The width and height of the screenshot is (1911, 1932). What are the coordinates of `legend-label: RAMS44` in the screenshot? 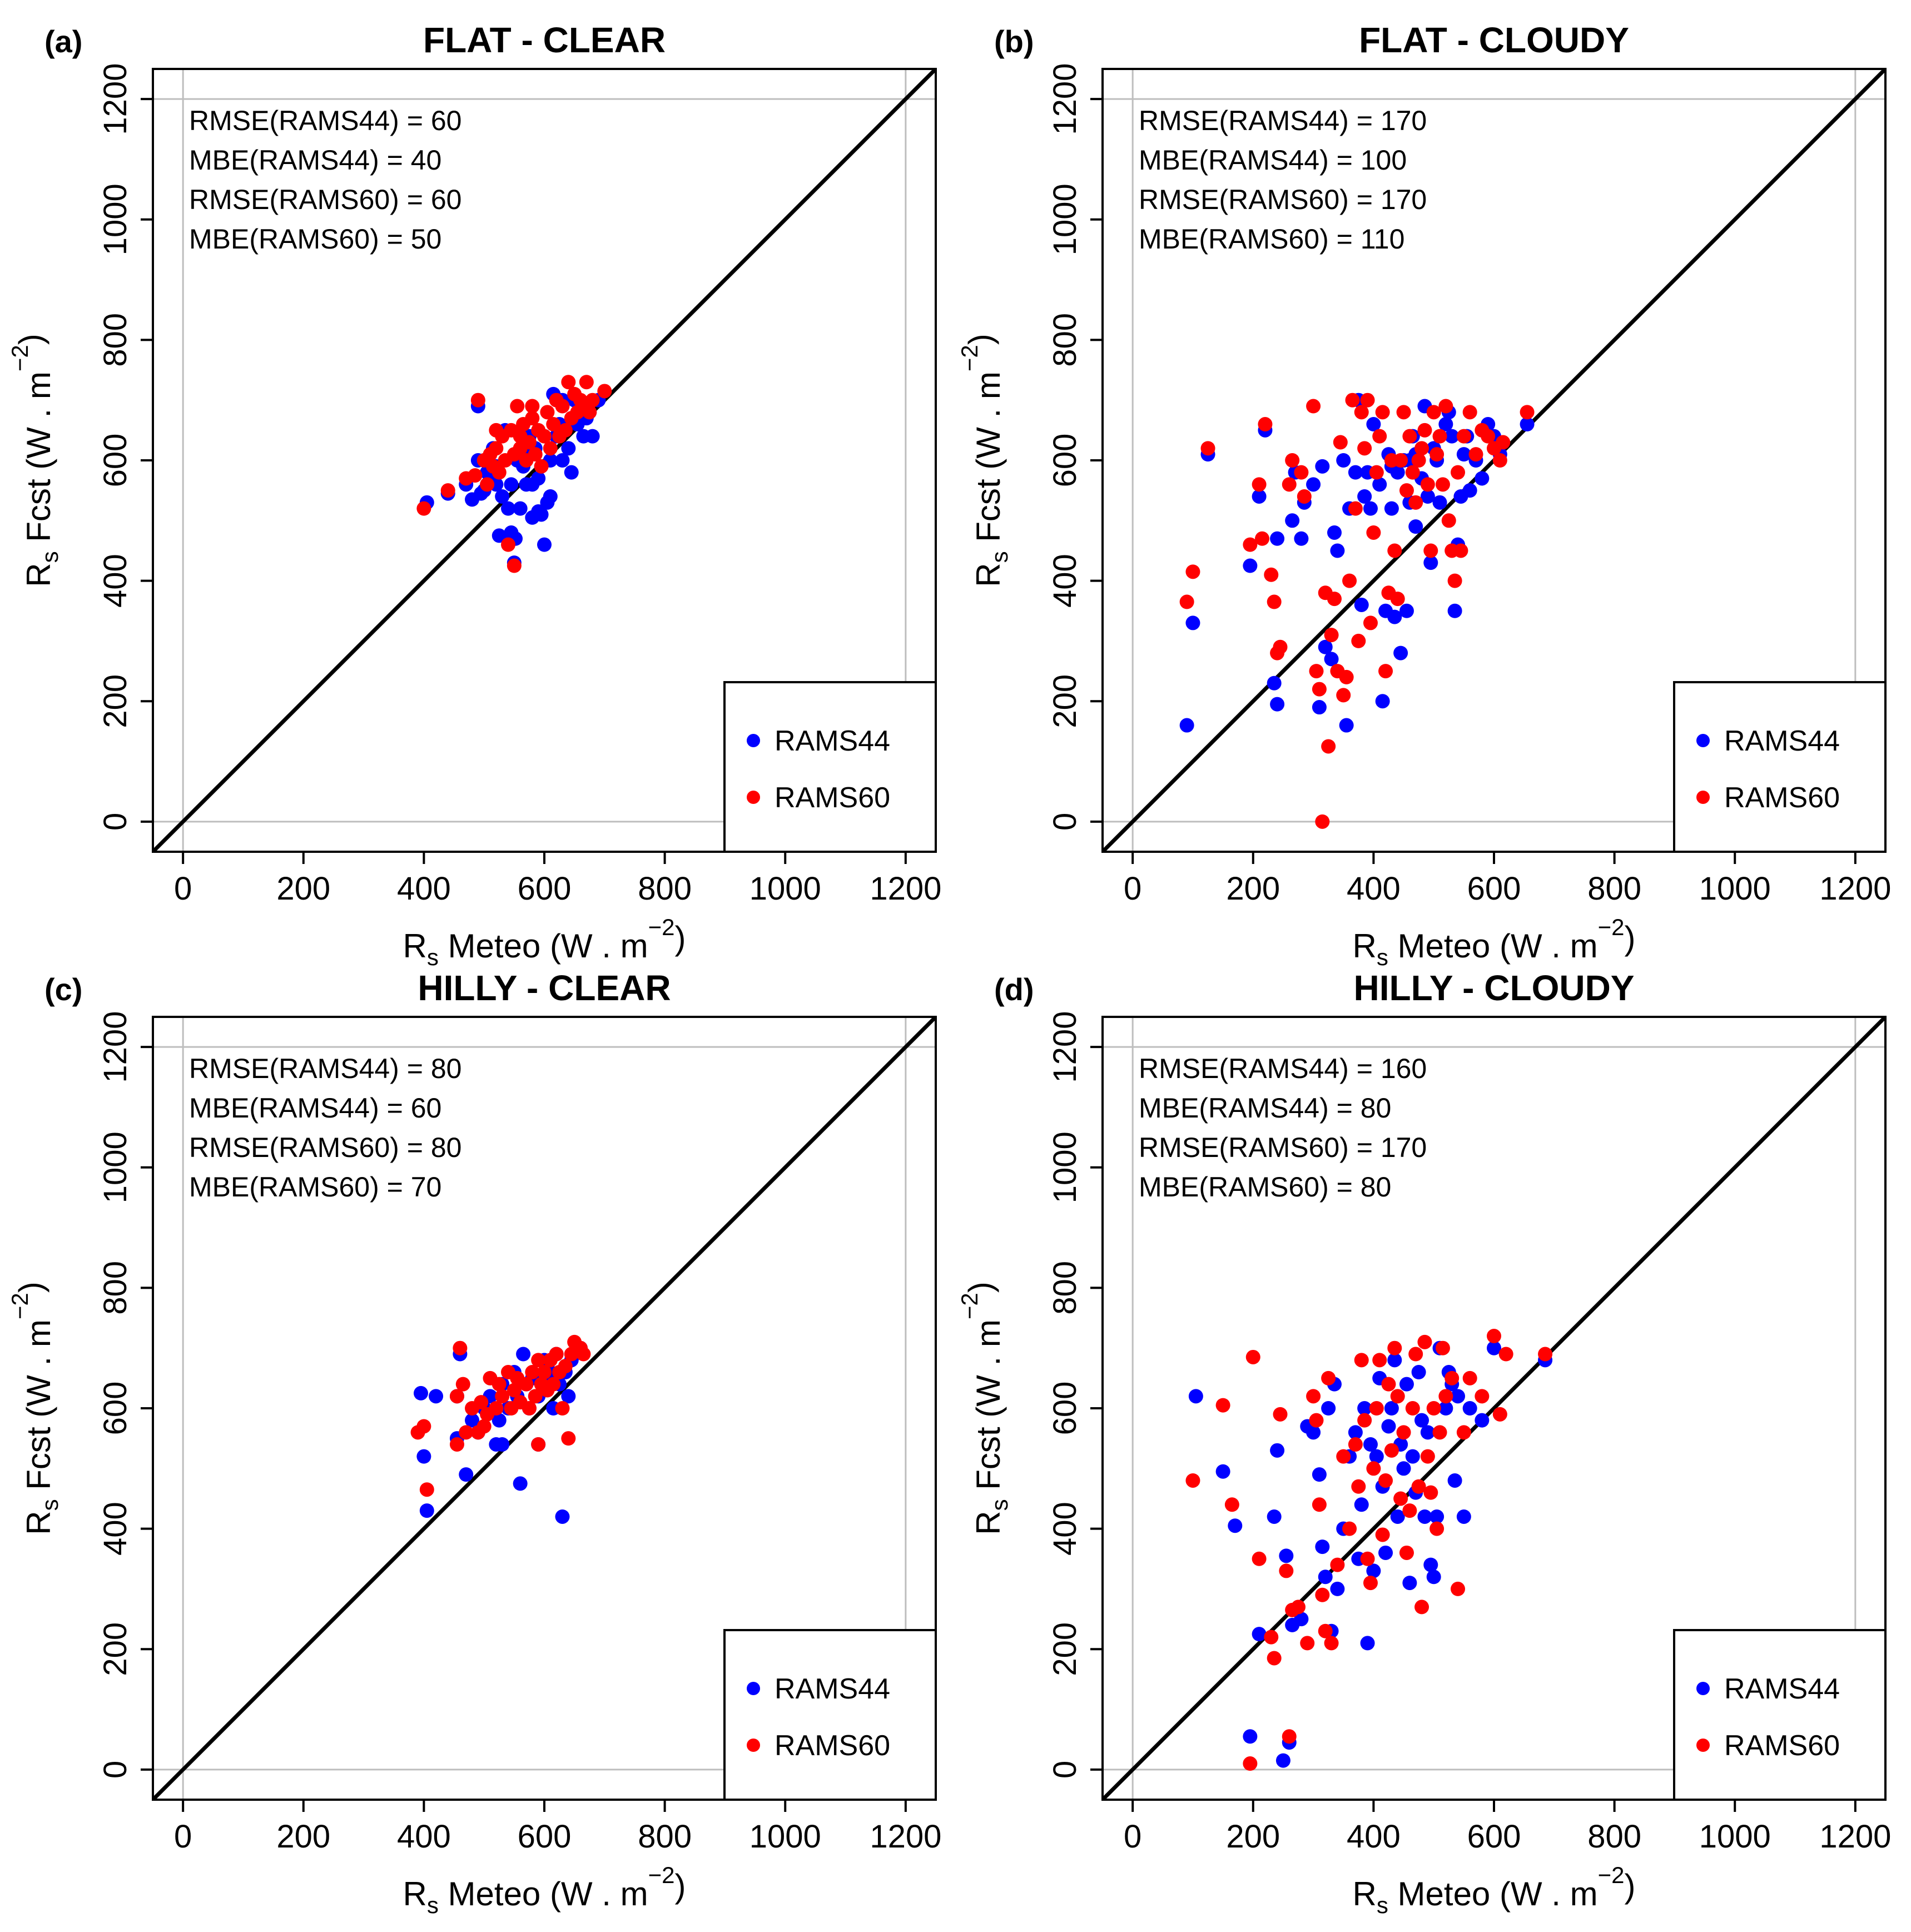 It's located at (832, 741).